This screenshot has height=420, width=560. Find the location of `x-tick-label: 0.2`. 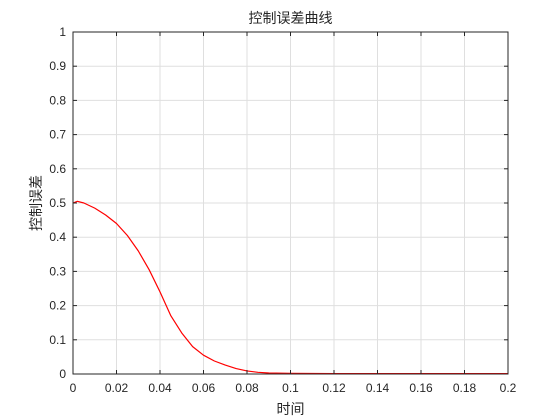

x-tick-label: 0.2 is located at coordinates (508, 388).